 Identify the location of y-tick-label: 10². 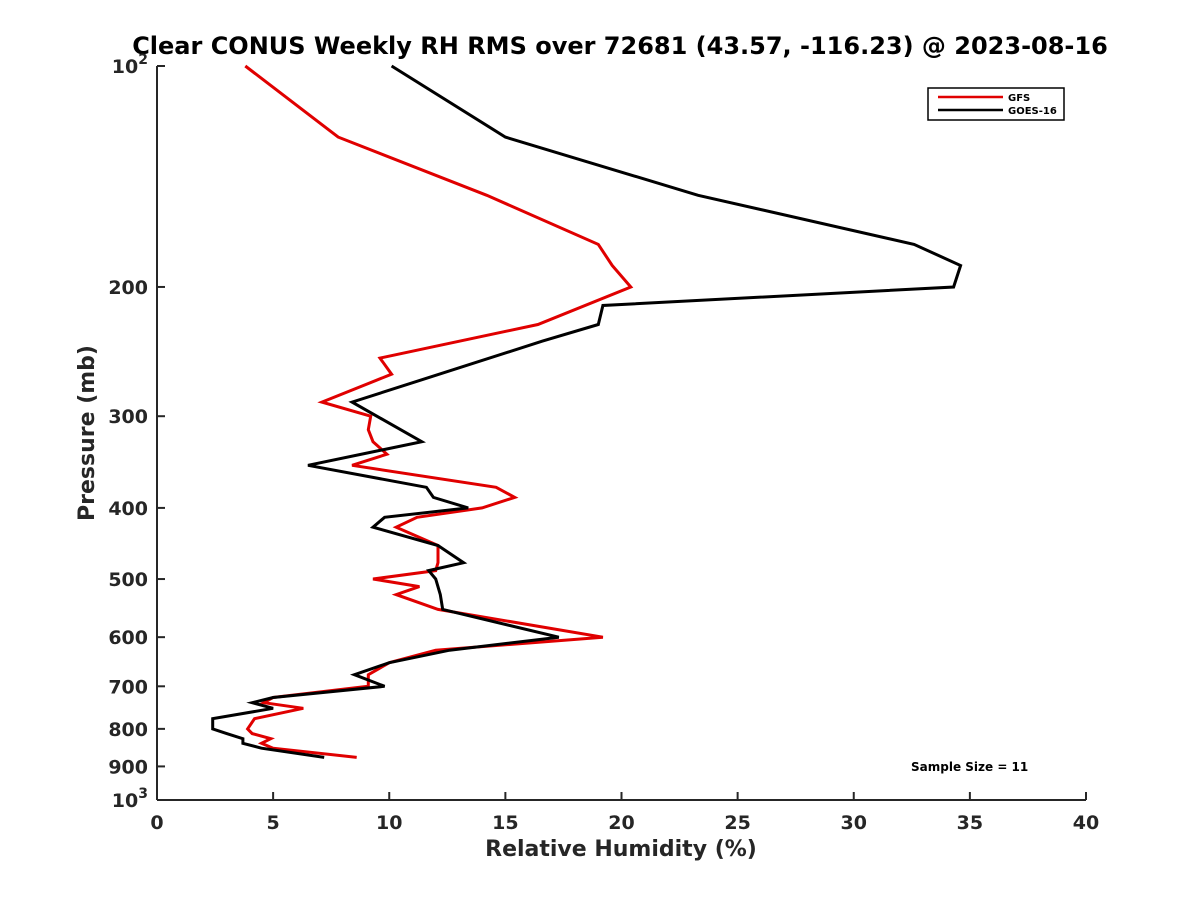
(130, 65).